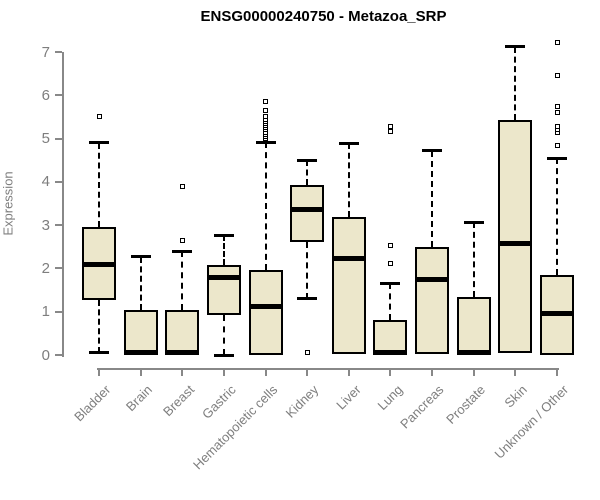 The width and height of the screenshot is (600, 500). What do you see at coordinates (390, 353) in the screenshot?
I see `median-lung` at bounding box center [390, 353].